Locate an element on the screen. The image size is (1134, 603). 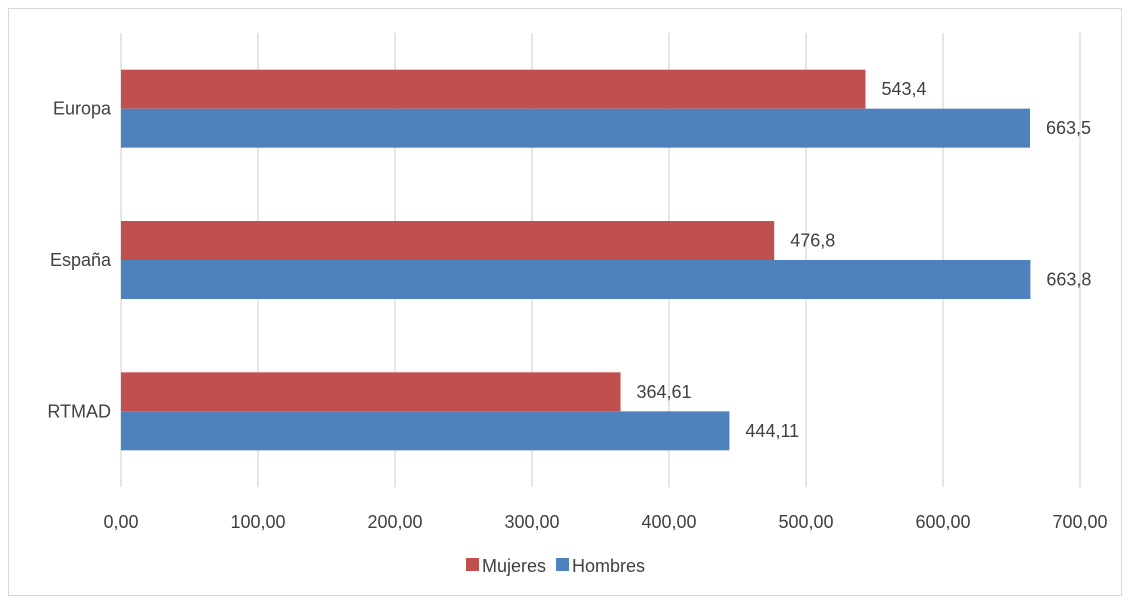
category-label: Europa is located at coordinates (82, 109).